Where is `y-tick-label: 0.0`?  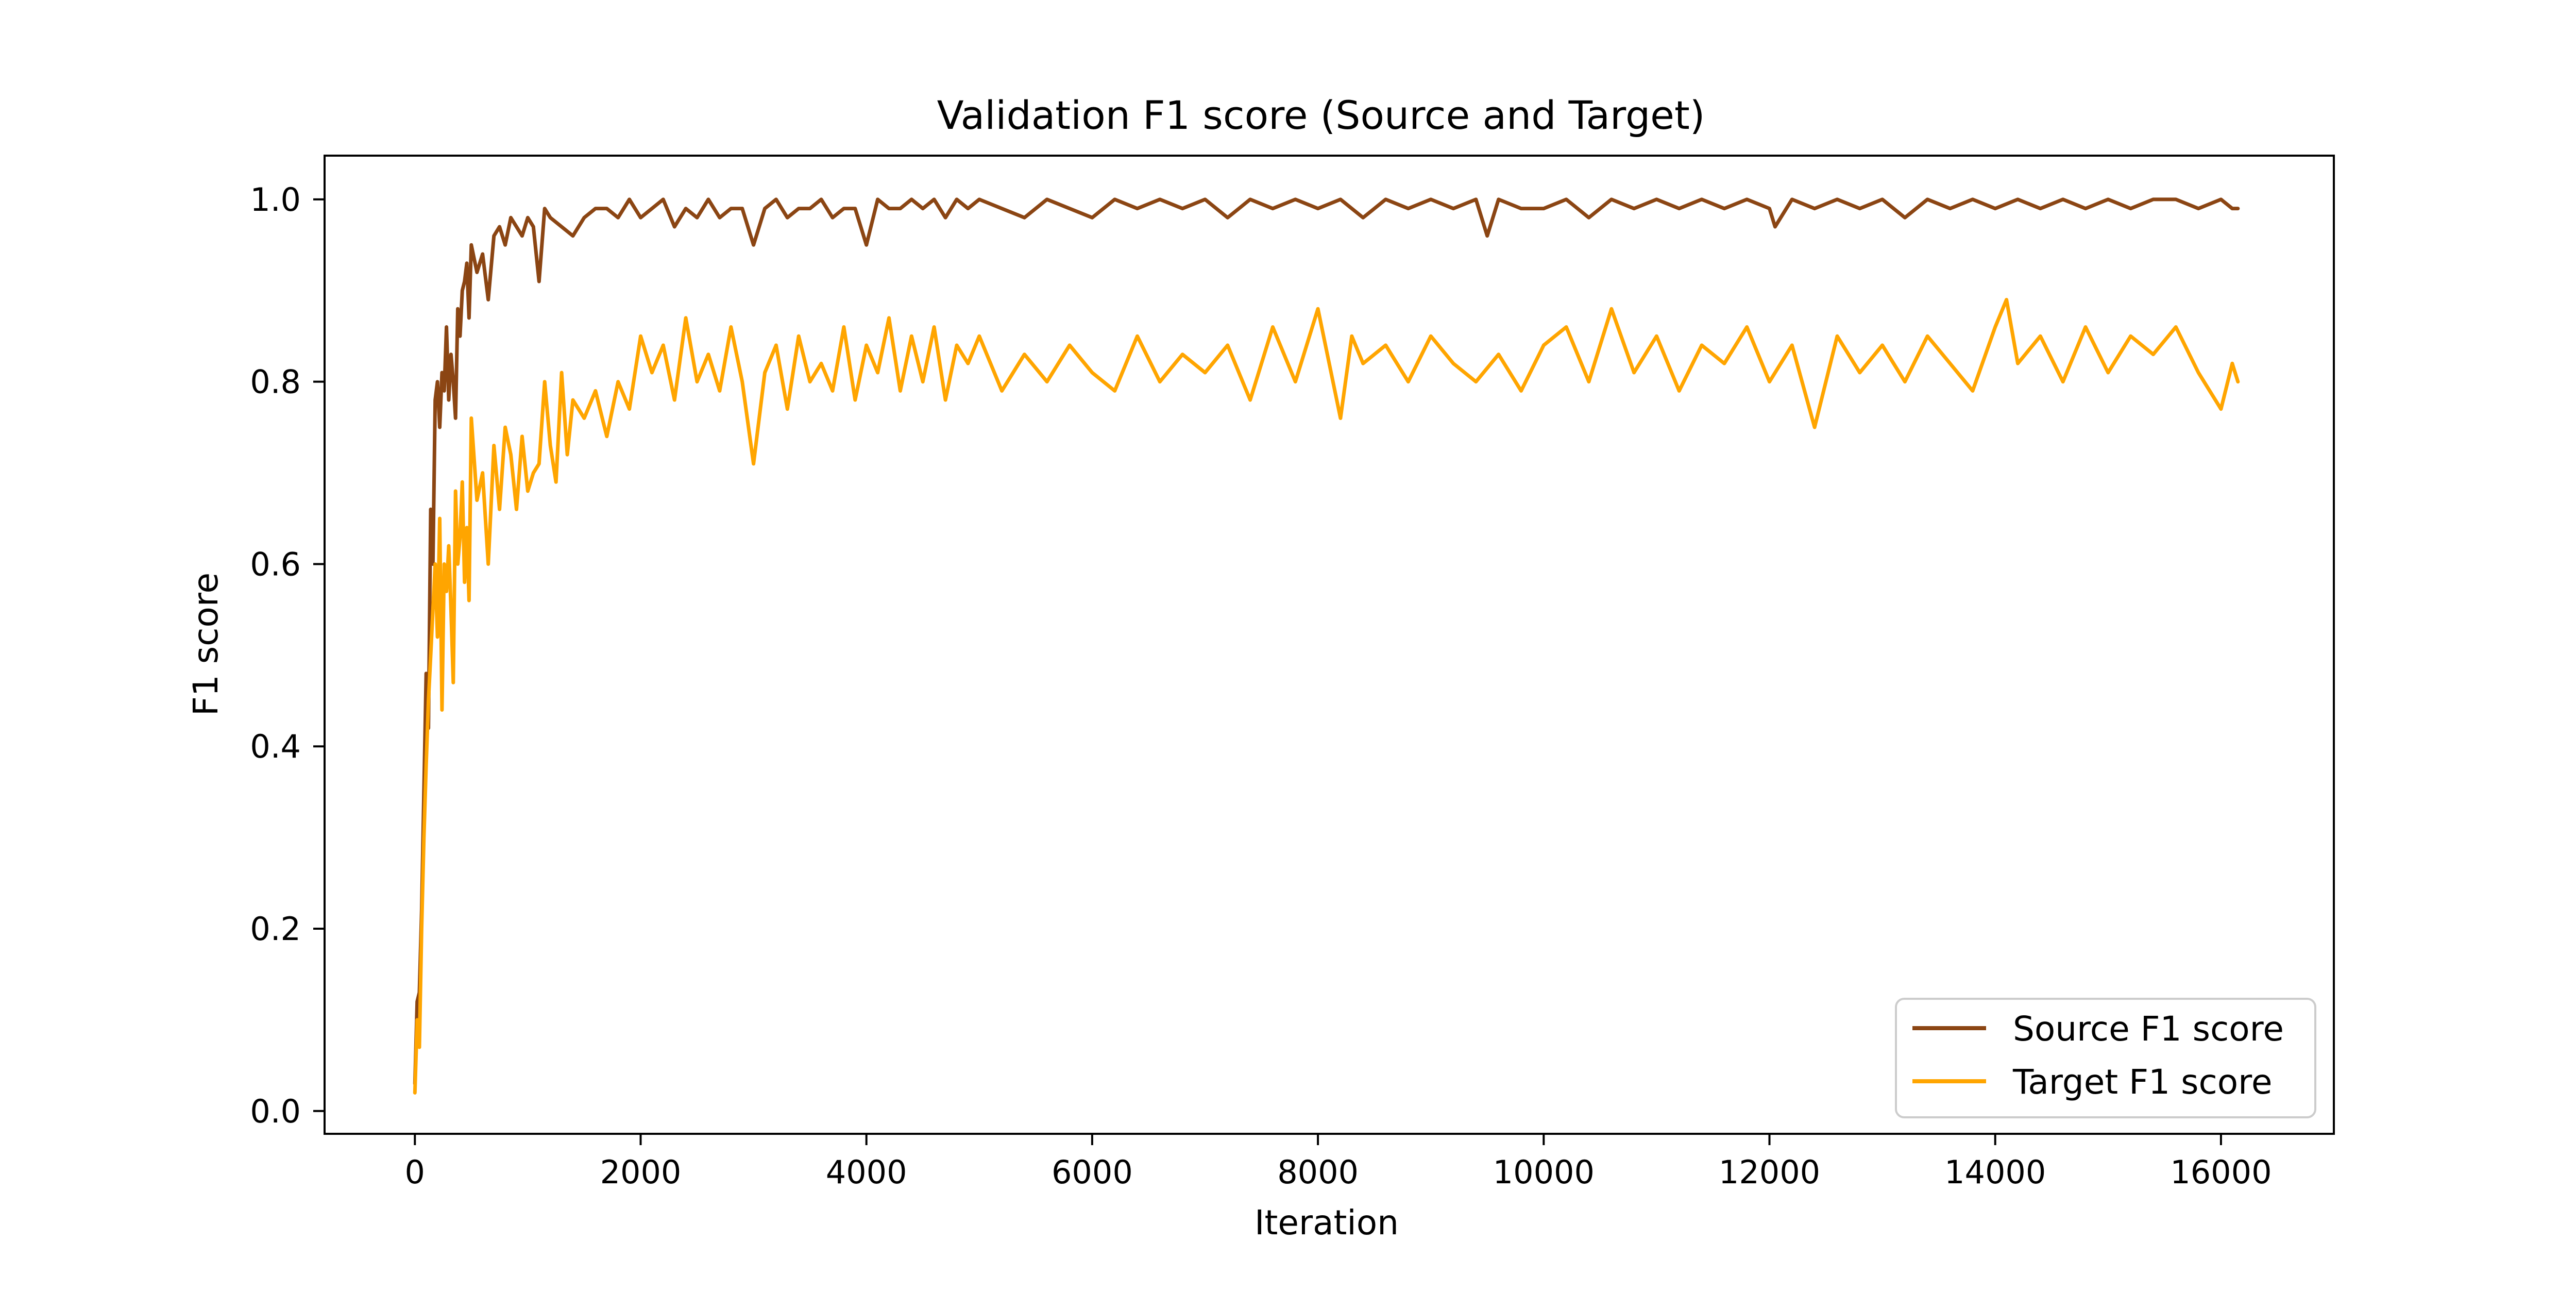 y-tick-label: 0.0 is located at coordinates (275, 1111).